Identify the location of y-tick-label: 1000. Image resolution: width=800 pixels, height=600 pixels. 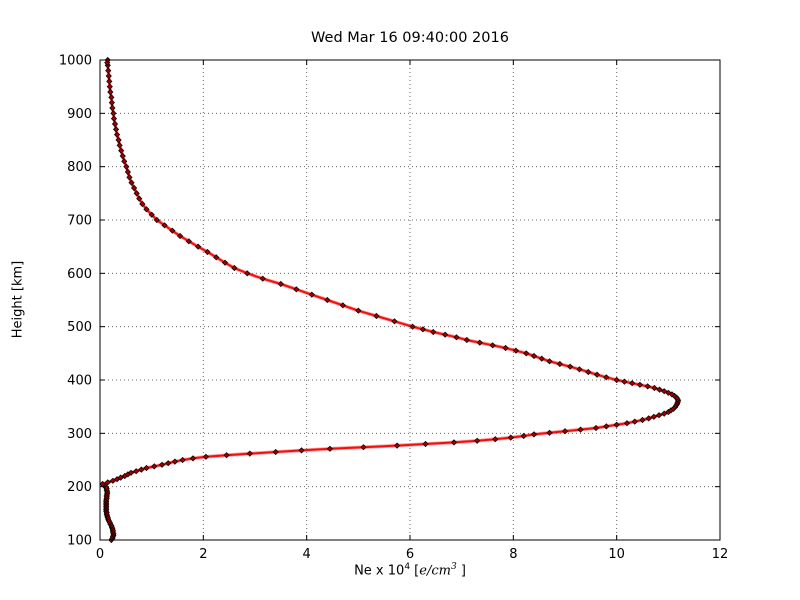
(75, 61).